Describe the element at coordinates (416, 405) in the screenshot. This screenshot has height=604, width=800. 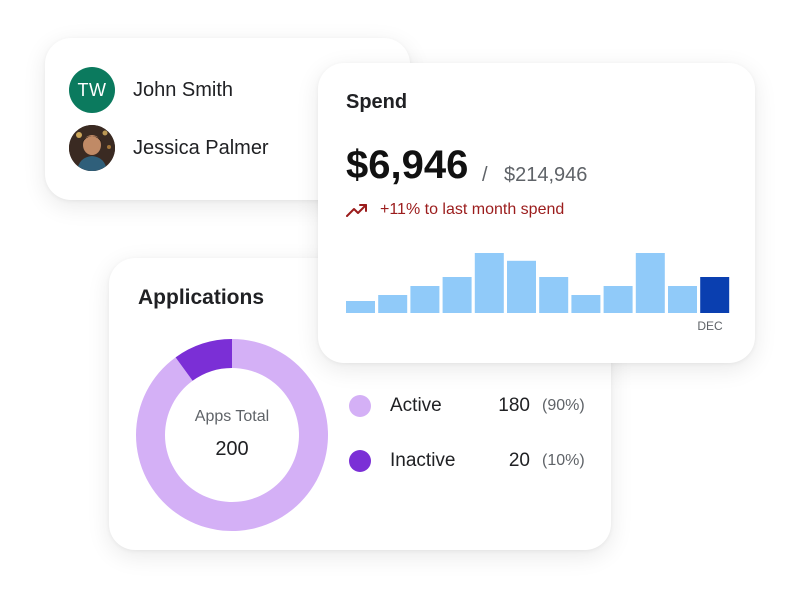
I see `legend-label: Active` at that location.